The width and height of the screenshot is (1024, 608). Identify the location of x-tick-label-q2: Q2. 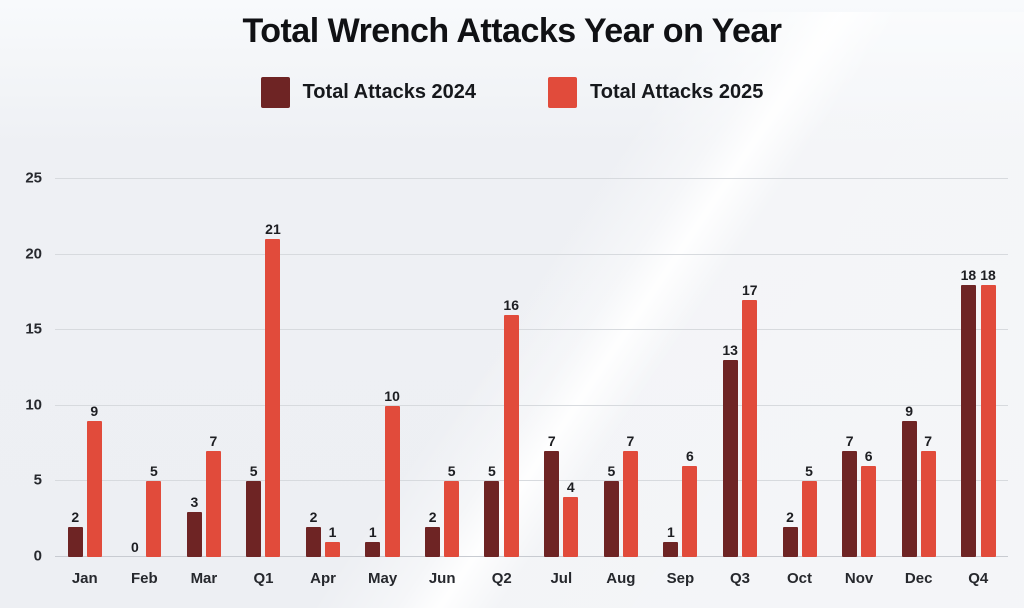
(501, 578).